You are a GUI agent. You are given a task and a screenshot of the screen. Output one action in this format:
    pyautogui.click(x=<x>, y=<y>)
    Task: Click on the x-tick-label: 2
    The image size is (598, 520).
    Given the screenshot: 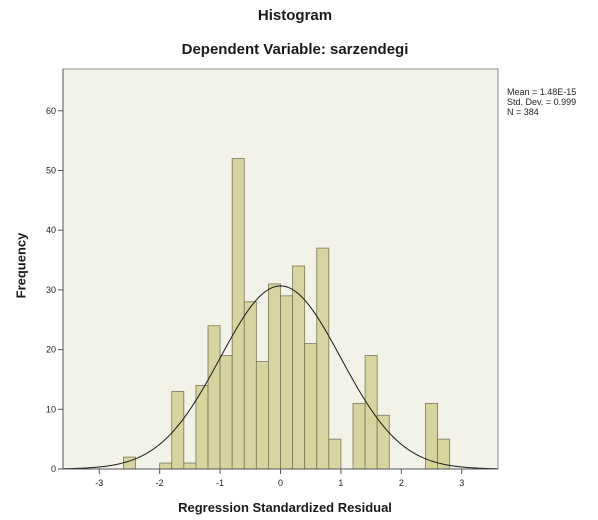 What is the action you would take?
    pyautogui.click(x=401, y=483)
    